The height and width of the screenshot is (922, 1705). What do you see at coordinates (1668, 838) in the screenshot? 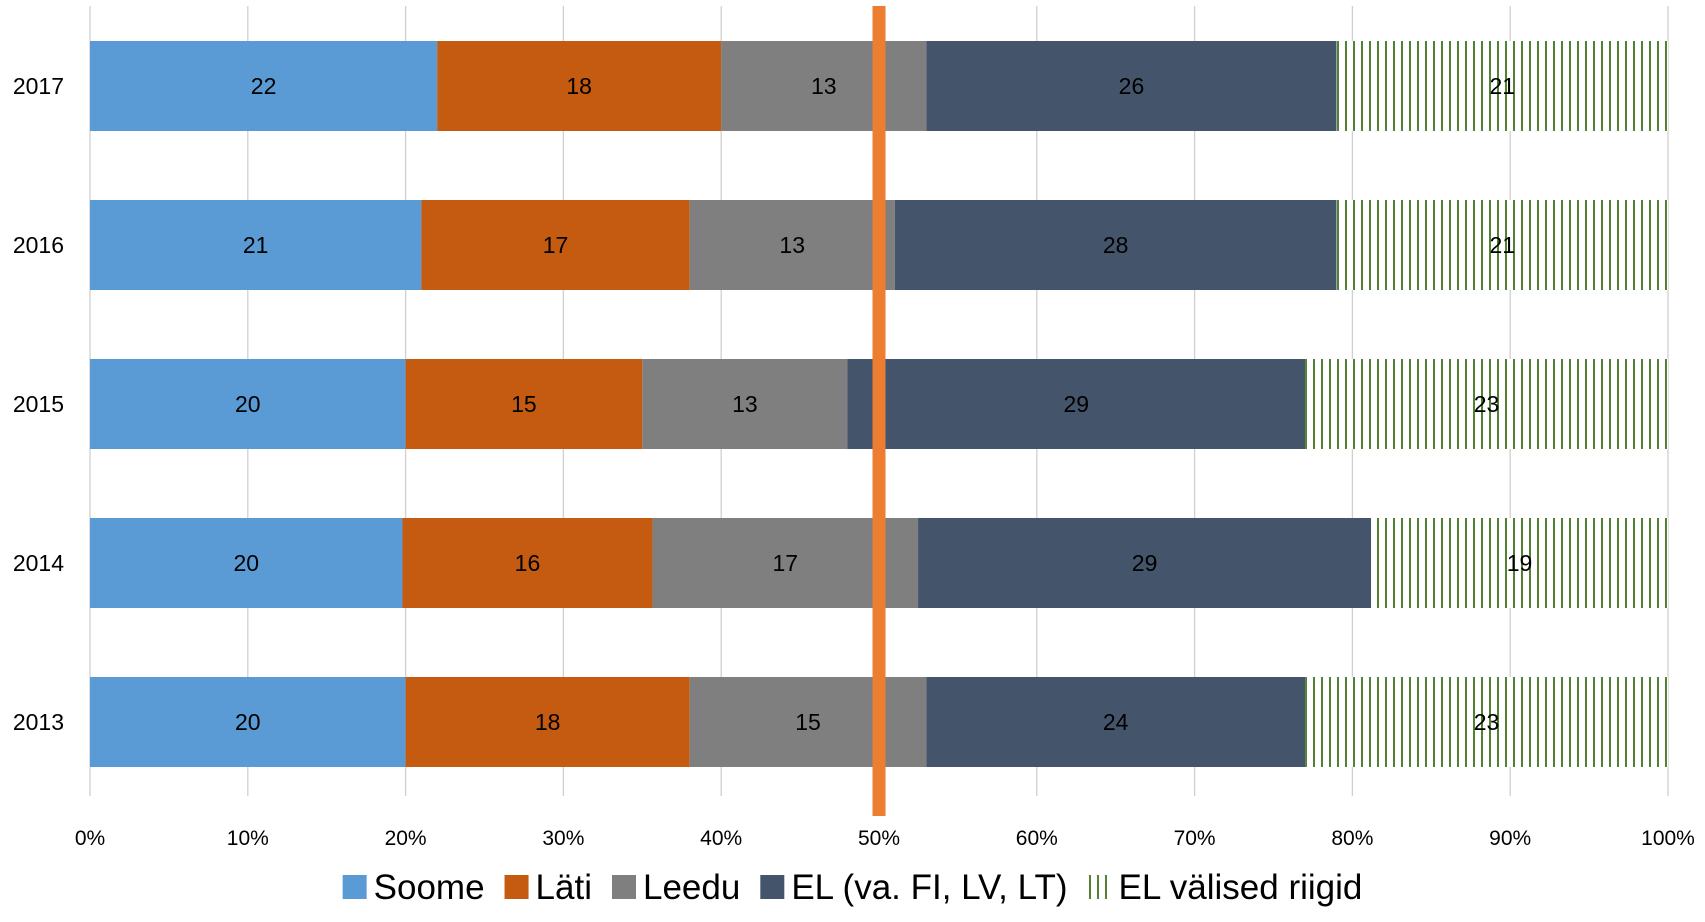
I see `x-tick-label: 100%` at bounding box center [1668, 838].